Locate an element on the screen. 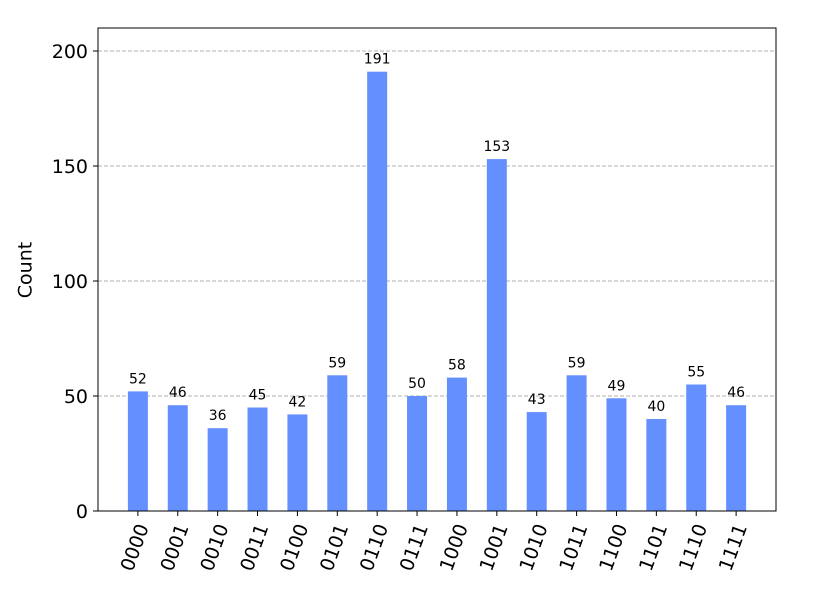 The image size is (825, 613). x-tick-label: 0100 is located at coordinates (294, 547).